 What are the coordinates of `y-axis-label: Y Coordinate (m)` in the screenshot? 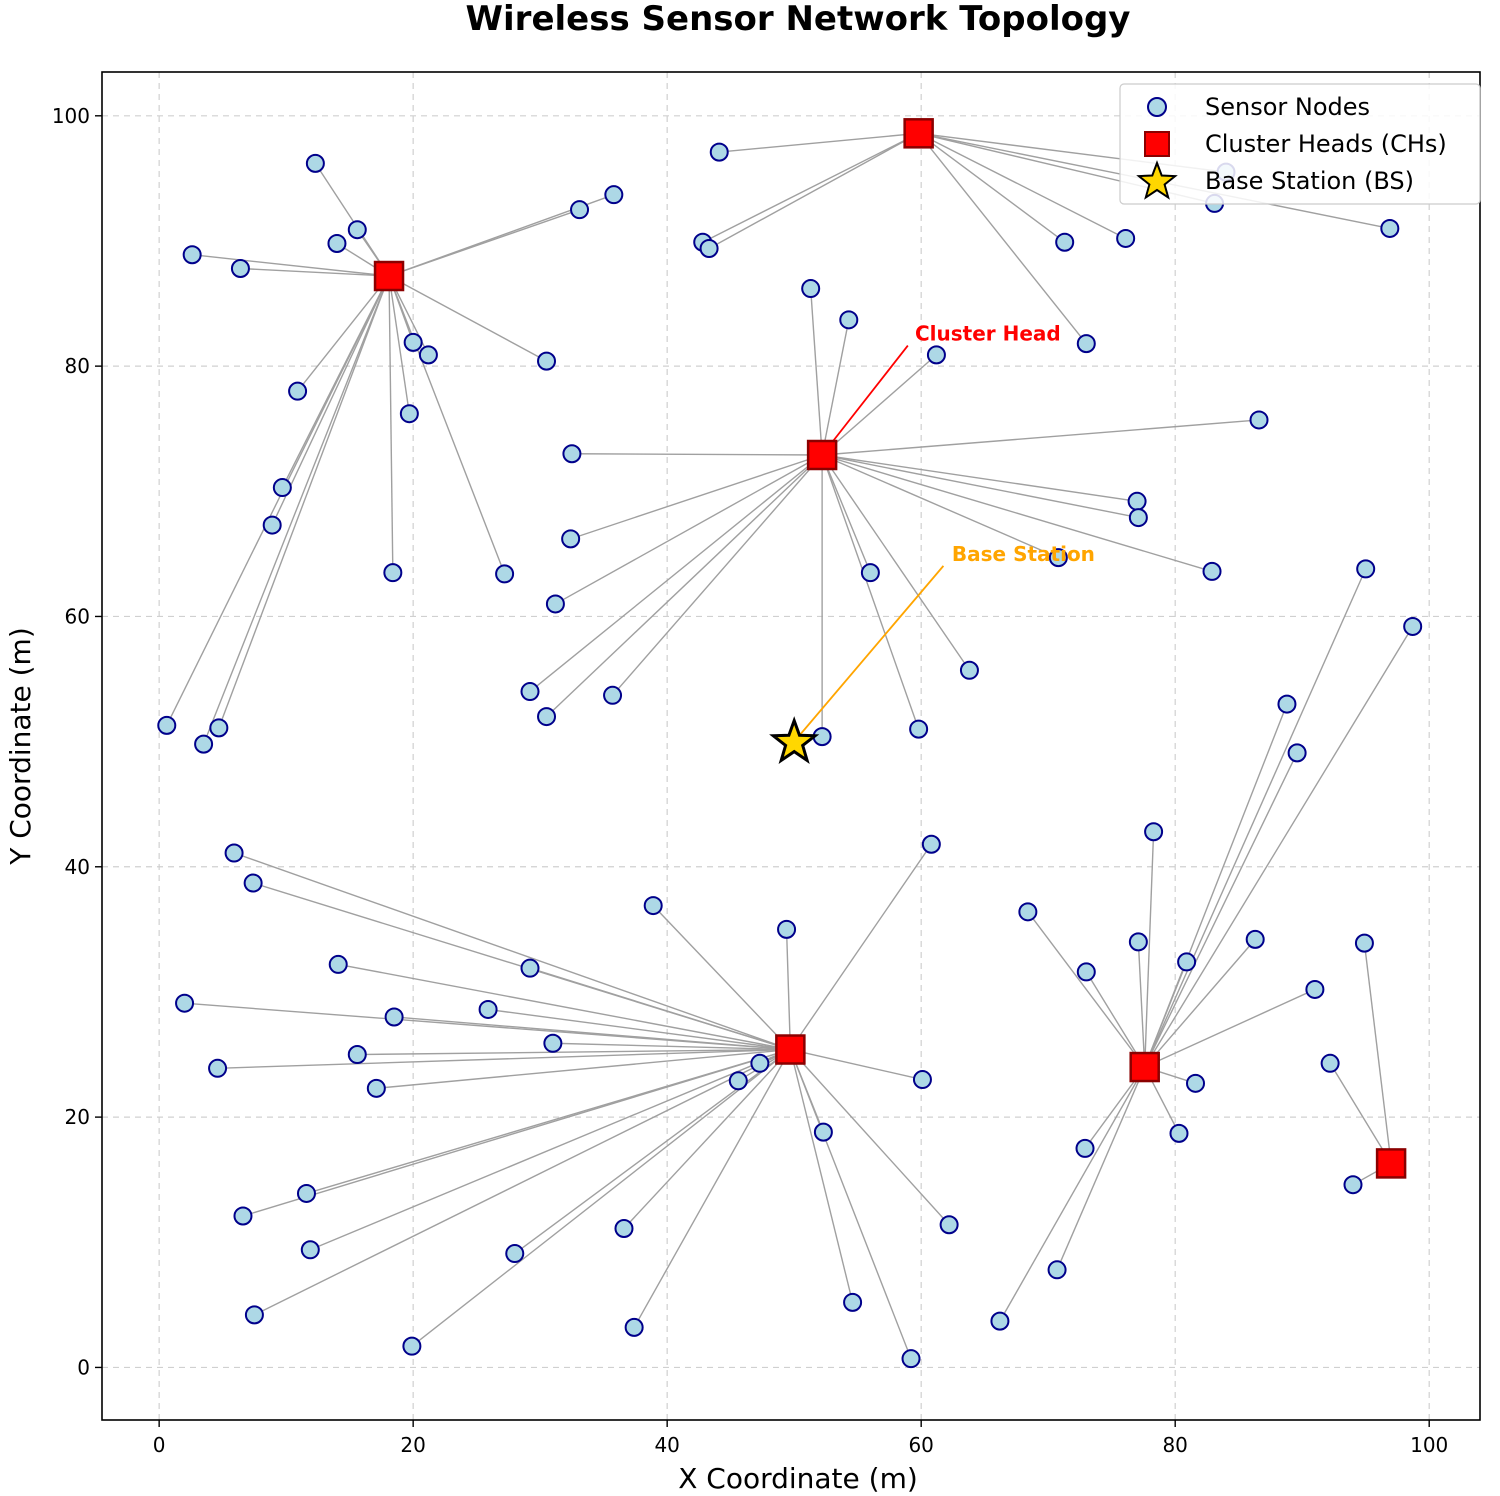 It's located at (20, 746).